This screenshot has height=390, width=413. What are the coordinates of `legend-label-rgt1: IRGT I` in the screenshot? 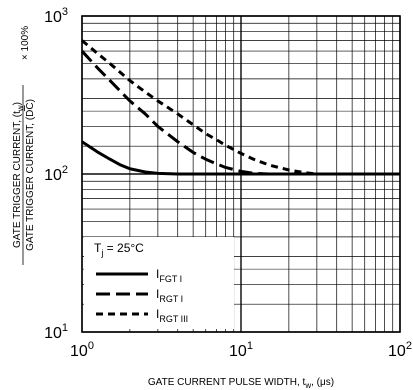 It's located at (169, 295).